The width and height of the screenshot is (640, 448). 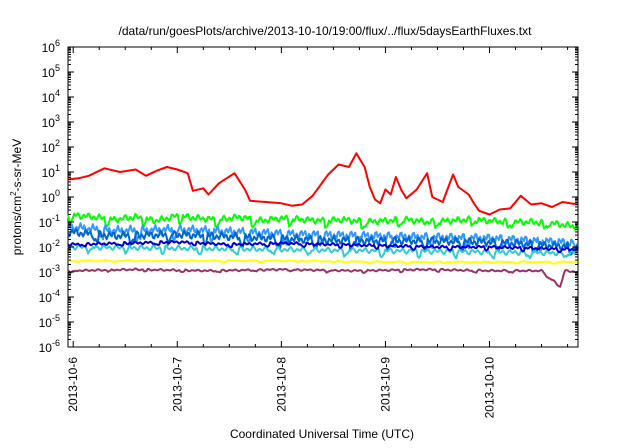 What do you see at coordinates (56, 268) in the screenshot?
I see `y-tick-label-exp: -3` at bounding box center [56, 268].